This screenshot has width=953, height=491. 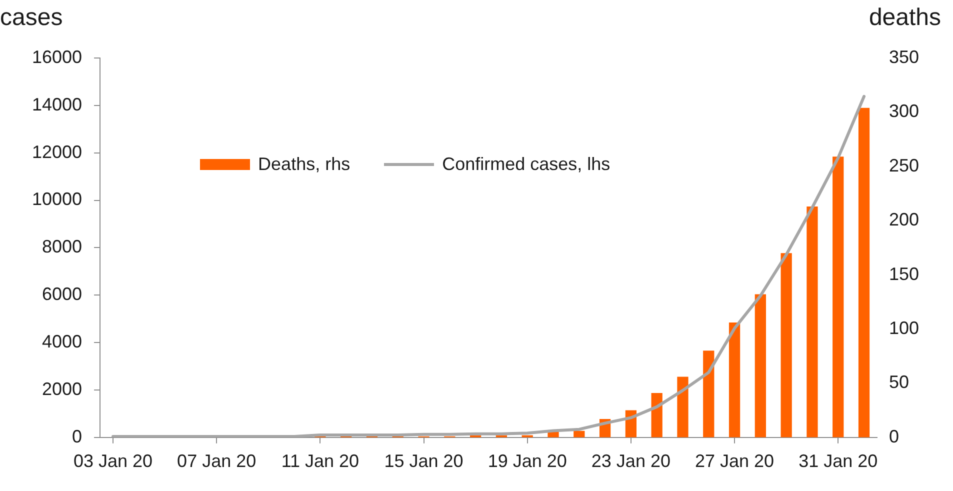 I want to click on y2-tick-label: 300, so click(x=904, y=111).